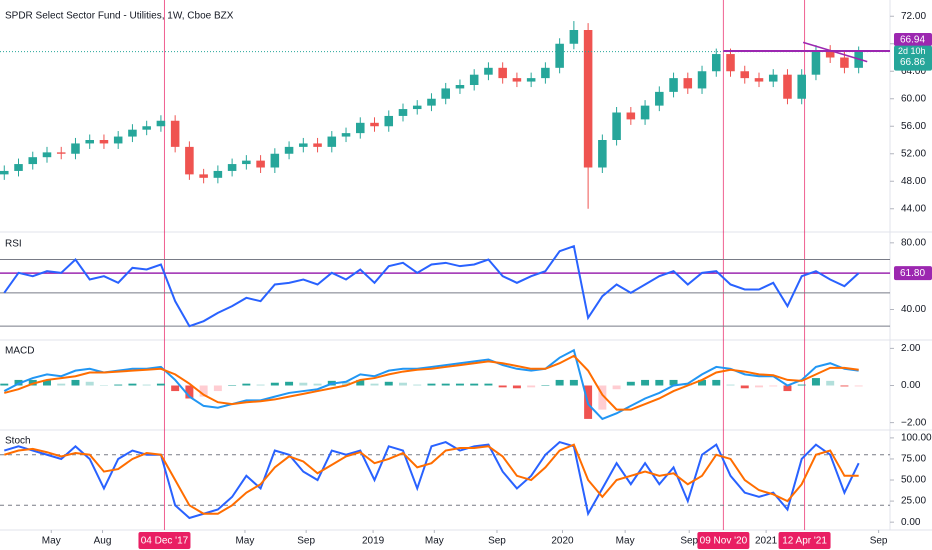 The width and height of the screenshot is (932, 550). I want to click on pane-title: RSI, so click(13, 244).